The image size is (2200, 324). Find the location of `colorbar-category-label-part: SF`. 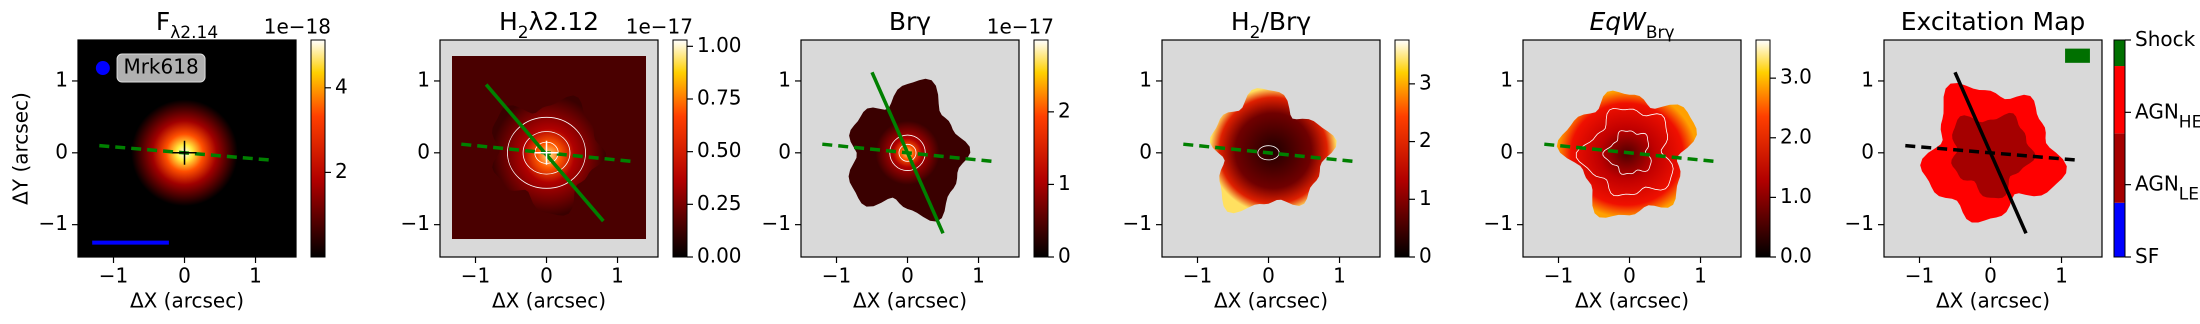

colorbar-category-label-part: SF is located at coordinates (2147, 256).